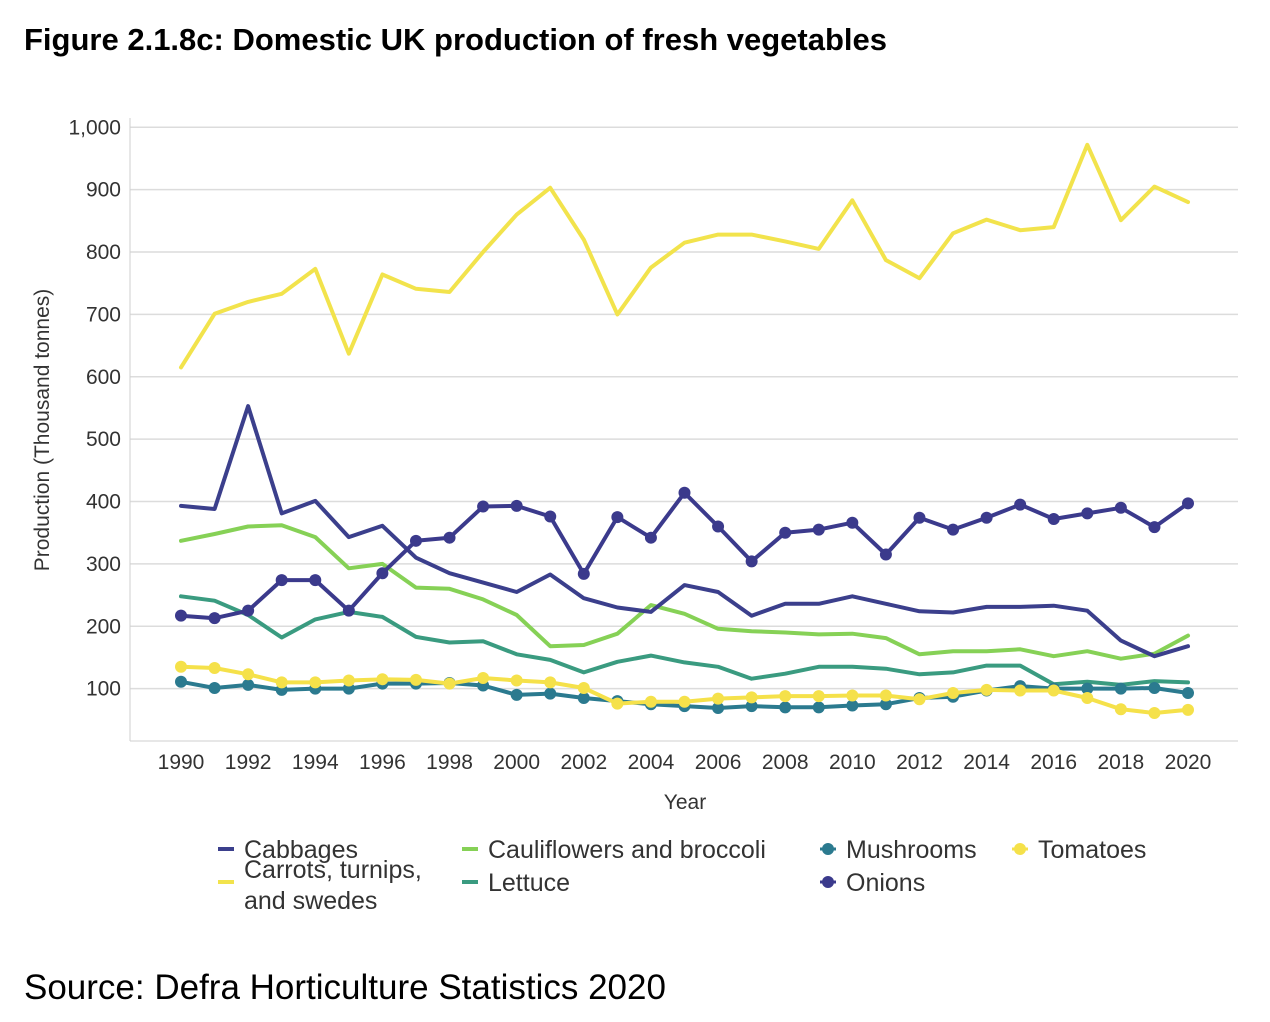  Describe the element at coordinates (872, 883) in the screenshot. I see `legend-item: Onions` at that location.